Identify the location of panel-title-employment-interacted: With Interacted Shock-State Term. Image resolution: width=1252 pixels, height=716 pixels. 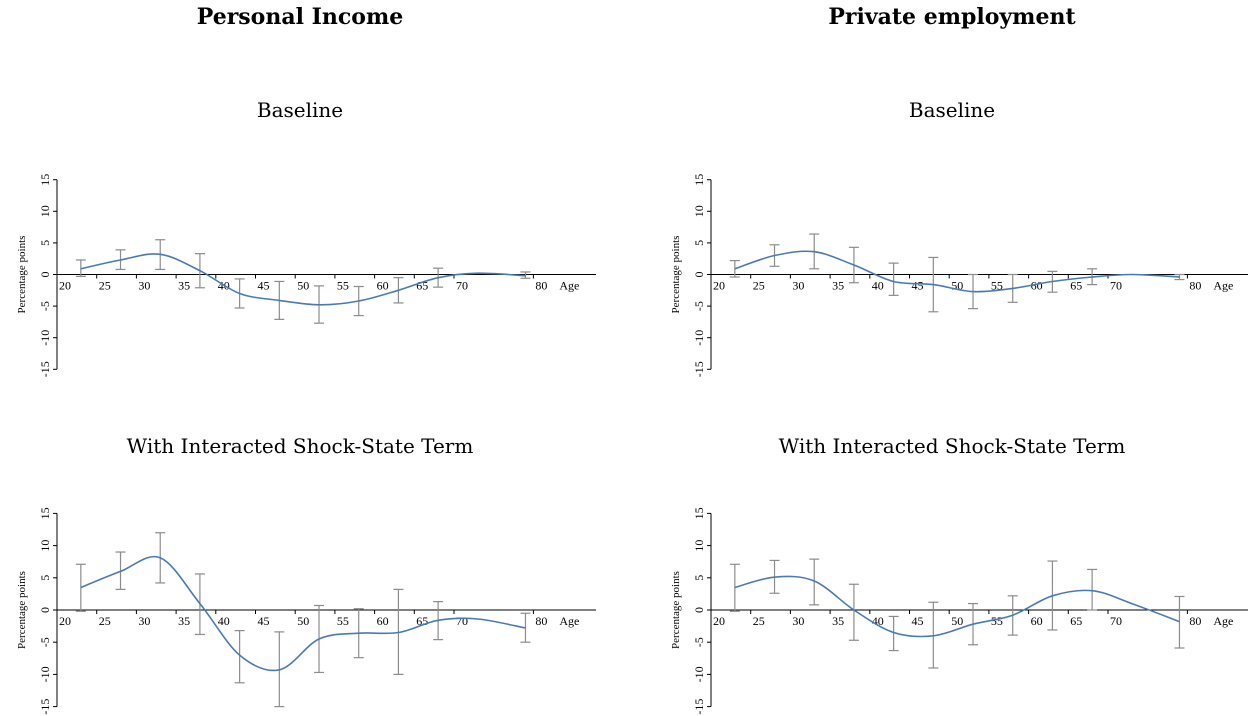
(952, 446).